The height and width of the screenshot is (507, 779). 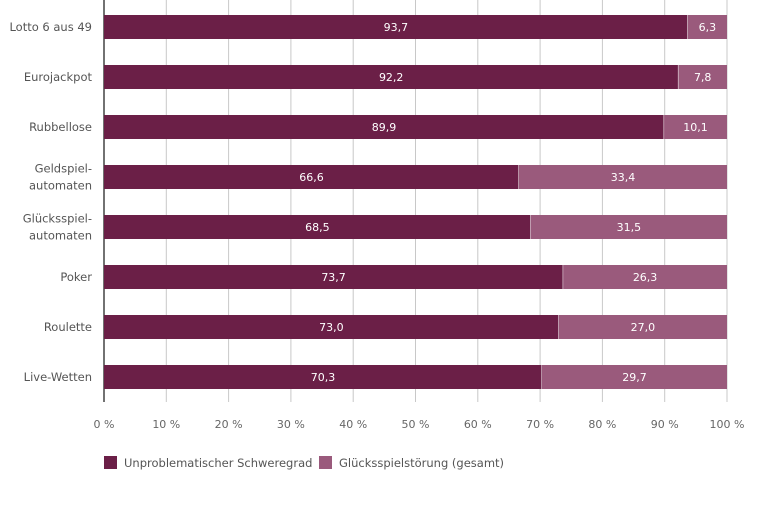 I want to click on data-label: 68,5, so click(x=317, y=227).